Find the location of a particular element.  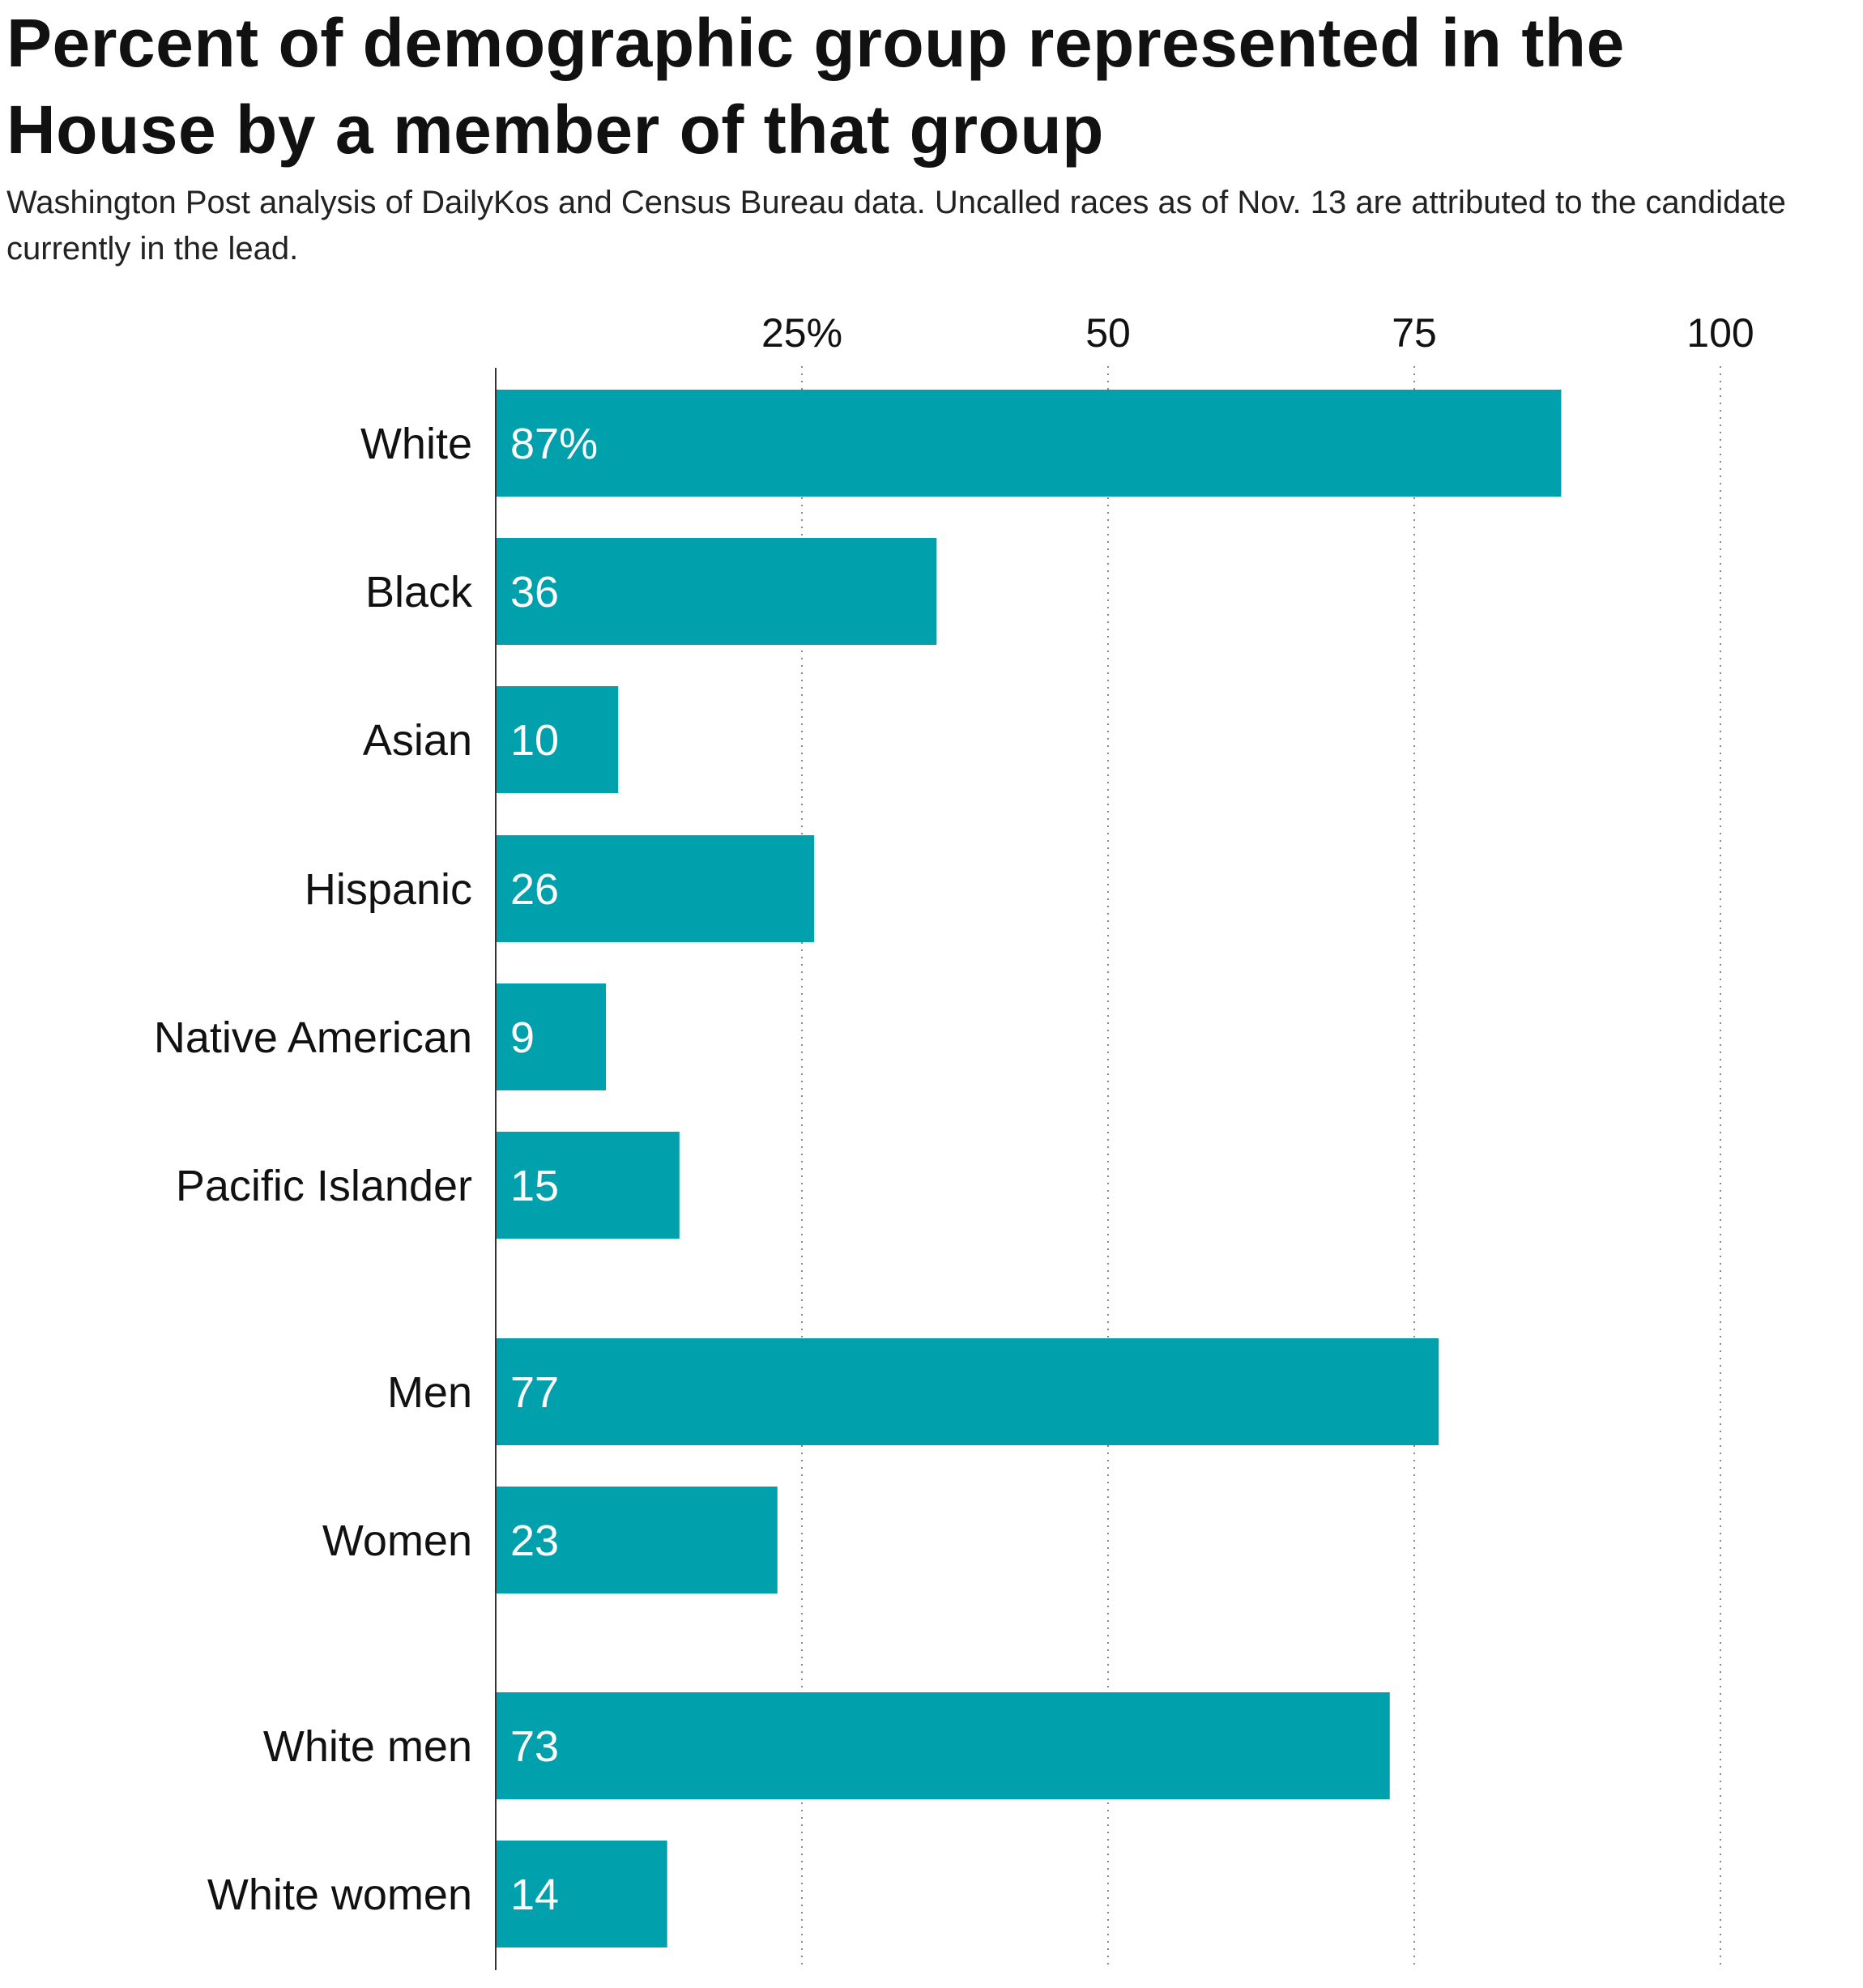

category-label: Native American is located at coordinates (313, 1037).